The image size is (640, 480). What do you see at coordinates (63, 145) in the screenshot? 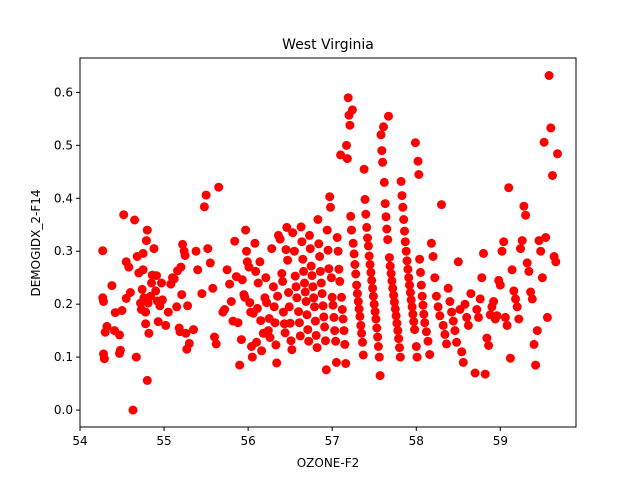
I see `y-tick-label: 0.5` at bounding box center [63, 145].